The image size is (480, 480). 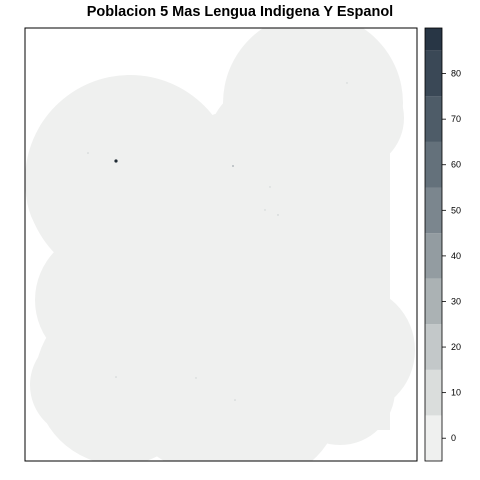 I want to click on legend-tick-label: 60, so click(x=456, y=165).